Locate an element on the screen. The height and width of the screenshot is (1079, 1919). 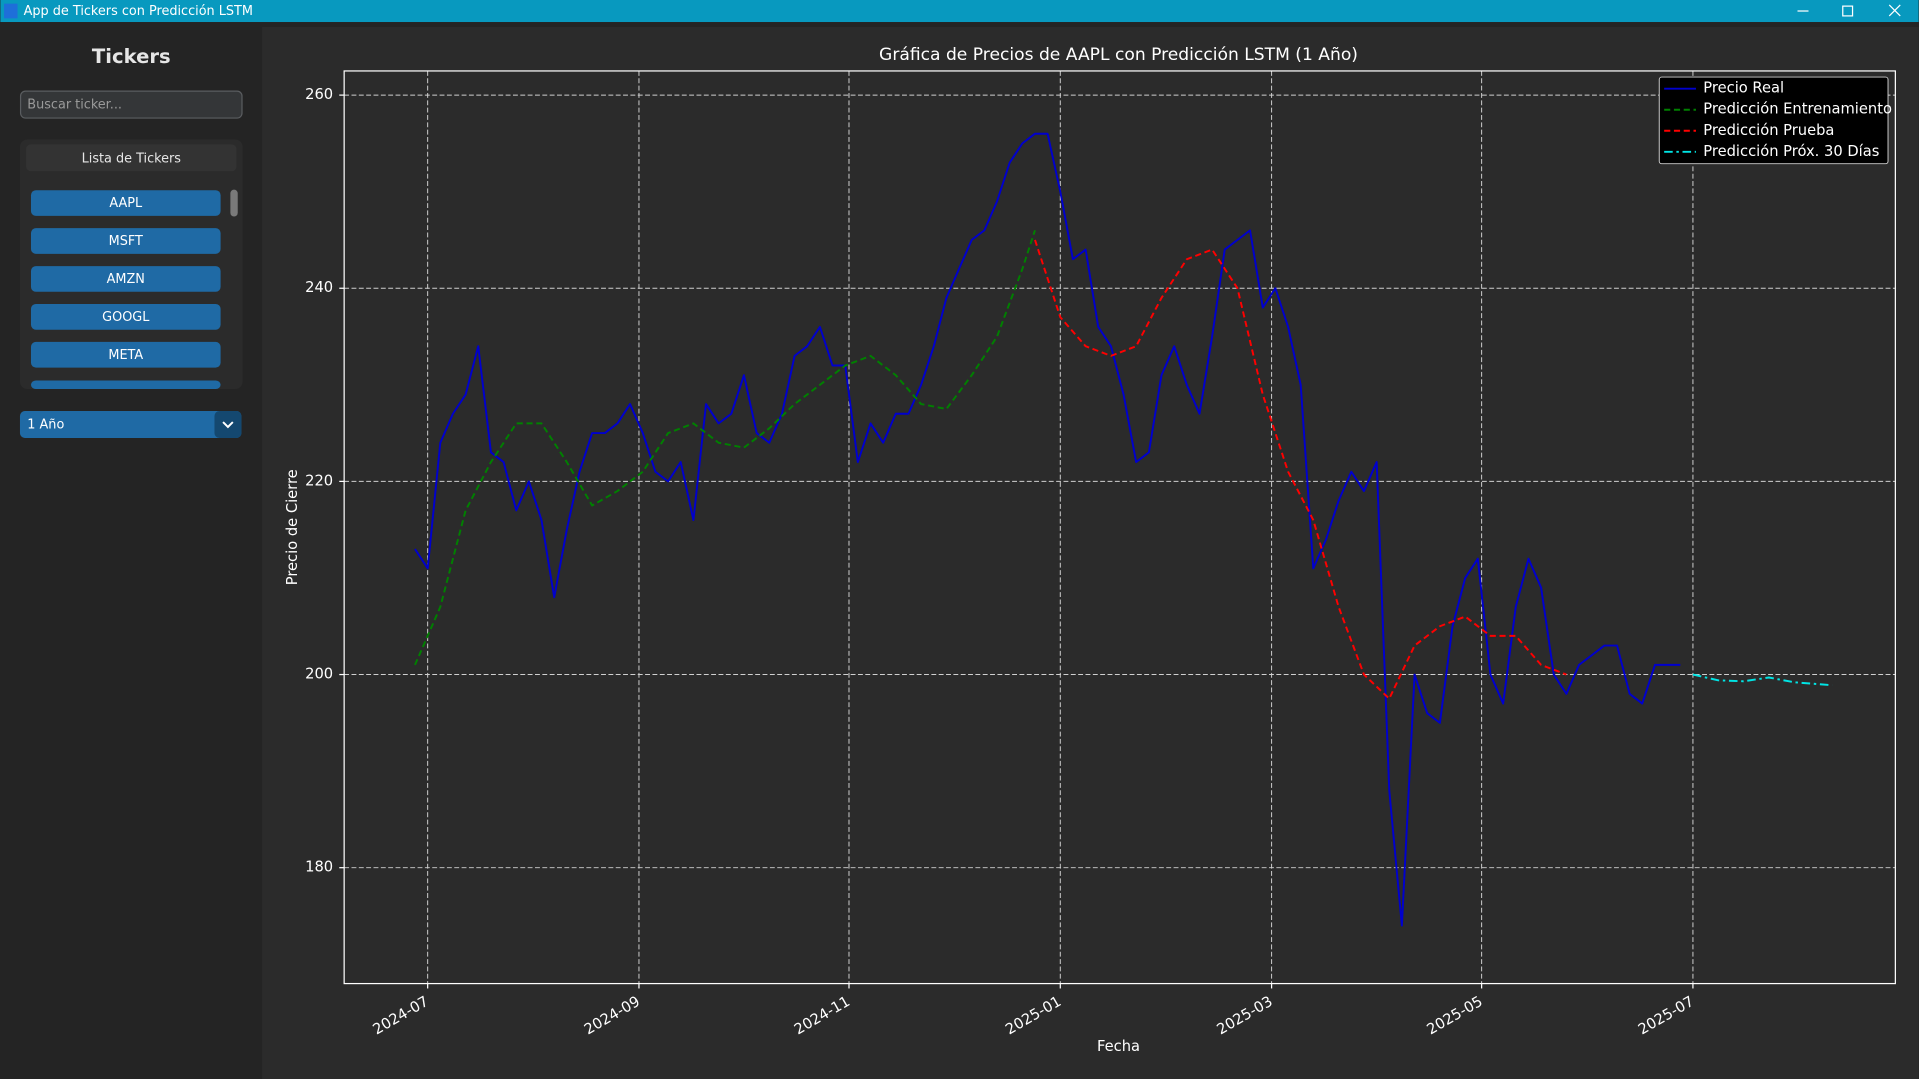
x-axis-label: Fecha is located at coordinates (1118, 1046).